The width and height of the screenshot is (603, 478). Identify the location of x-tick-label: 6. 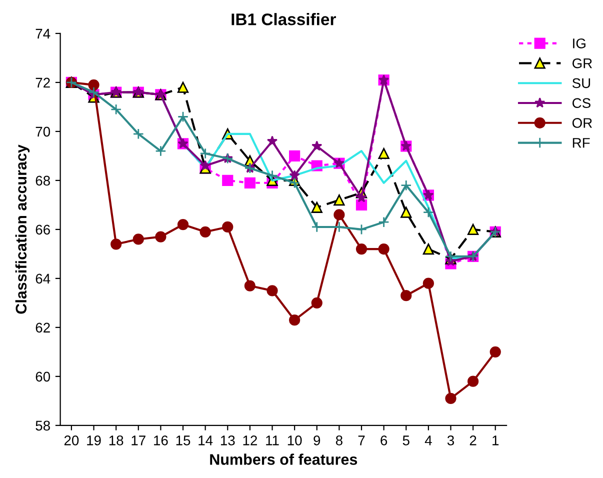
(384, 441).